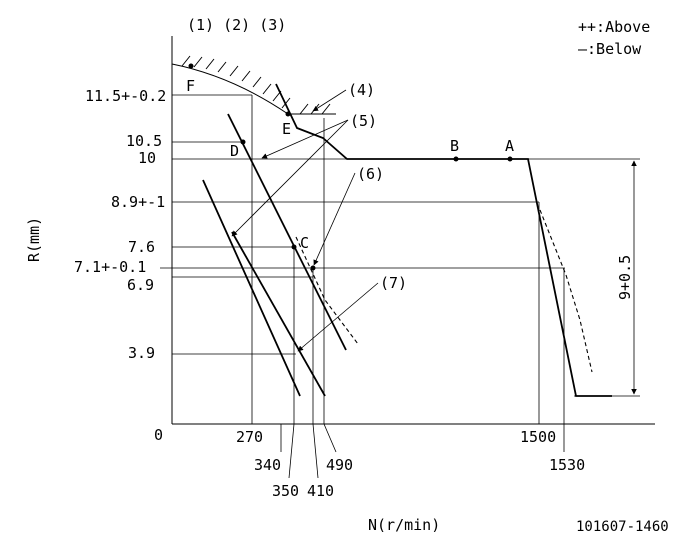  What do you see at coordinates (330, 438) in the screenshot?
I see `vline-490-ext` at bounding box center [330, 438].